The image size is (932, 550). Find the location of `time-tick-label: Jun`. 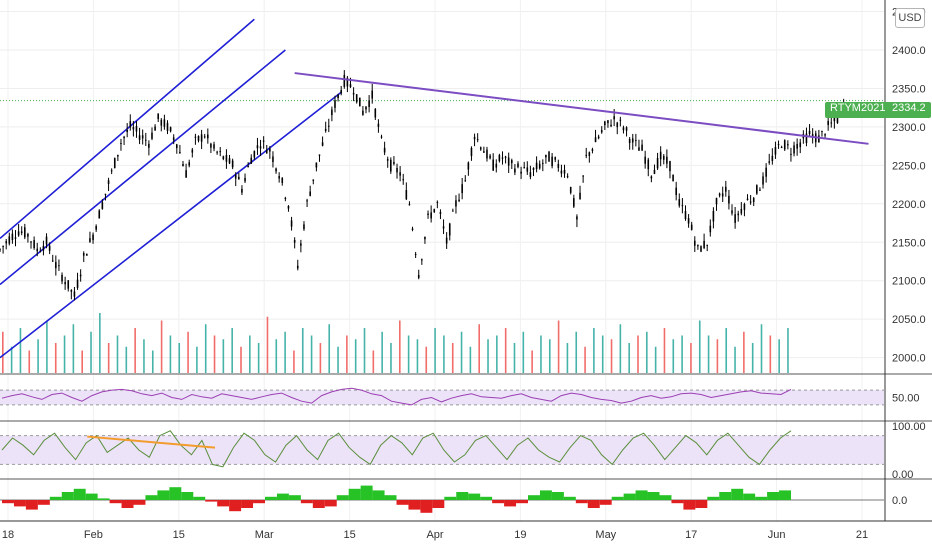

time-tick-label: Jun is located at coordinates (777, 535).